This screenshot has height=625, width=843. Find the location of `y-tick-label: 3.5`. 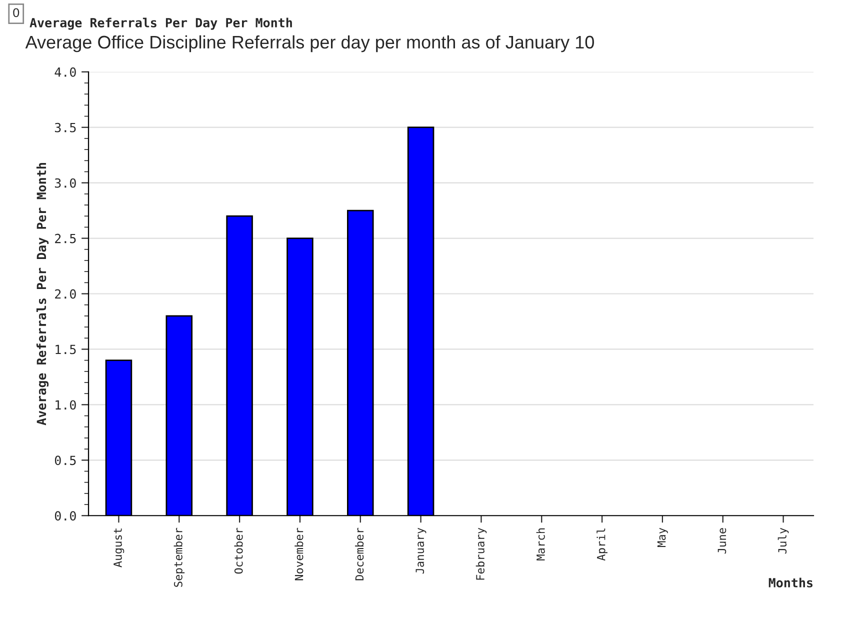

y-tick-label: 3.5 is located at coordinates (65, 127).